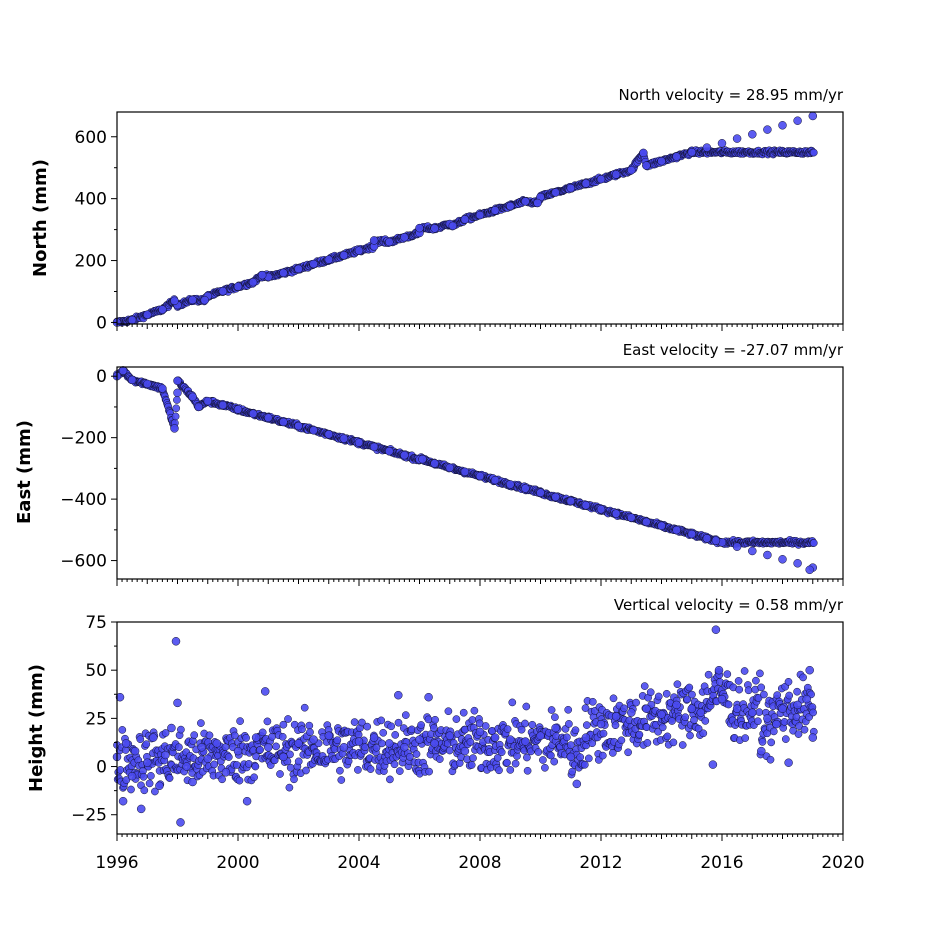 The height and width of the screenshot is (937, 937). Describe the element at coordinates (91, 200) in the screenshot. I see `north-y-tick-label: 400` at that location.